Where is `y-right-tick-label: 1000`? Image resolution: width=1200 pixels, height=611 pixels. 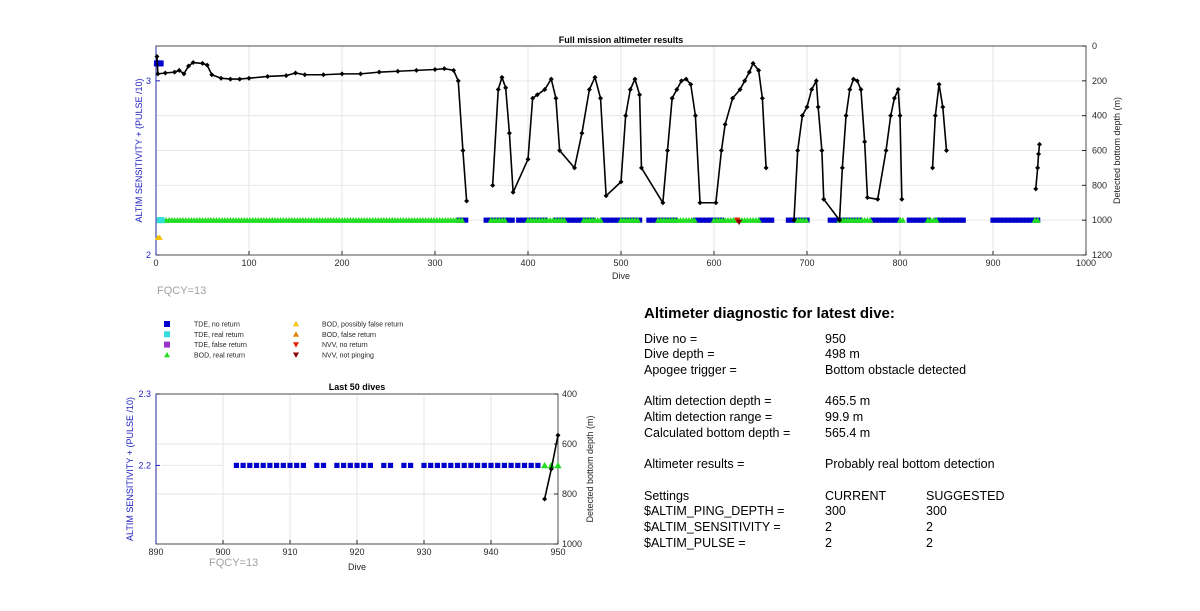 y-right-tick-label: 1000 is located at coordinates (572, 544).